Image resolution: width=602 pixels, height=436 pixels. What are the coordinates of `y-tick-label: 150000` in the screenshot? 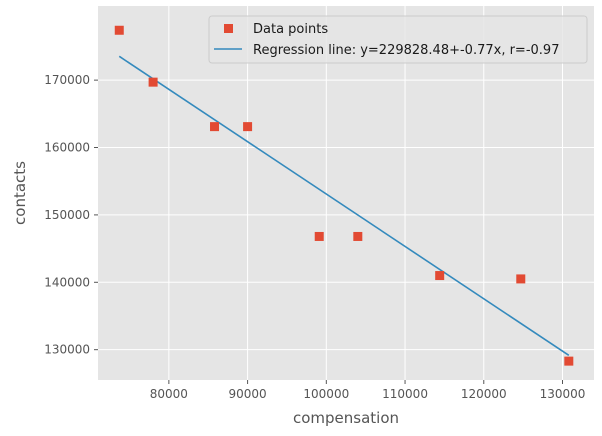 It's located at (67, 215).